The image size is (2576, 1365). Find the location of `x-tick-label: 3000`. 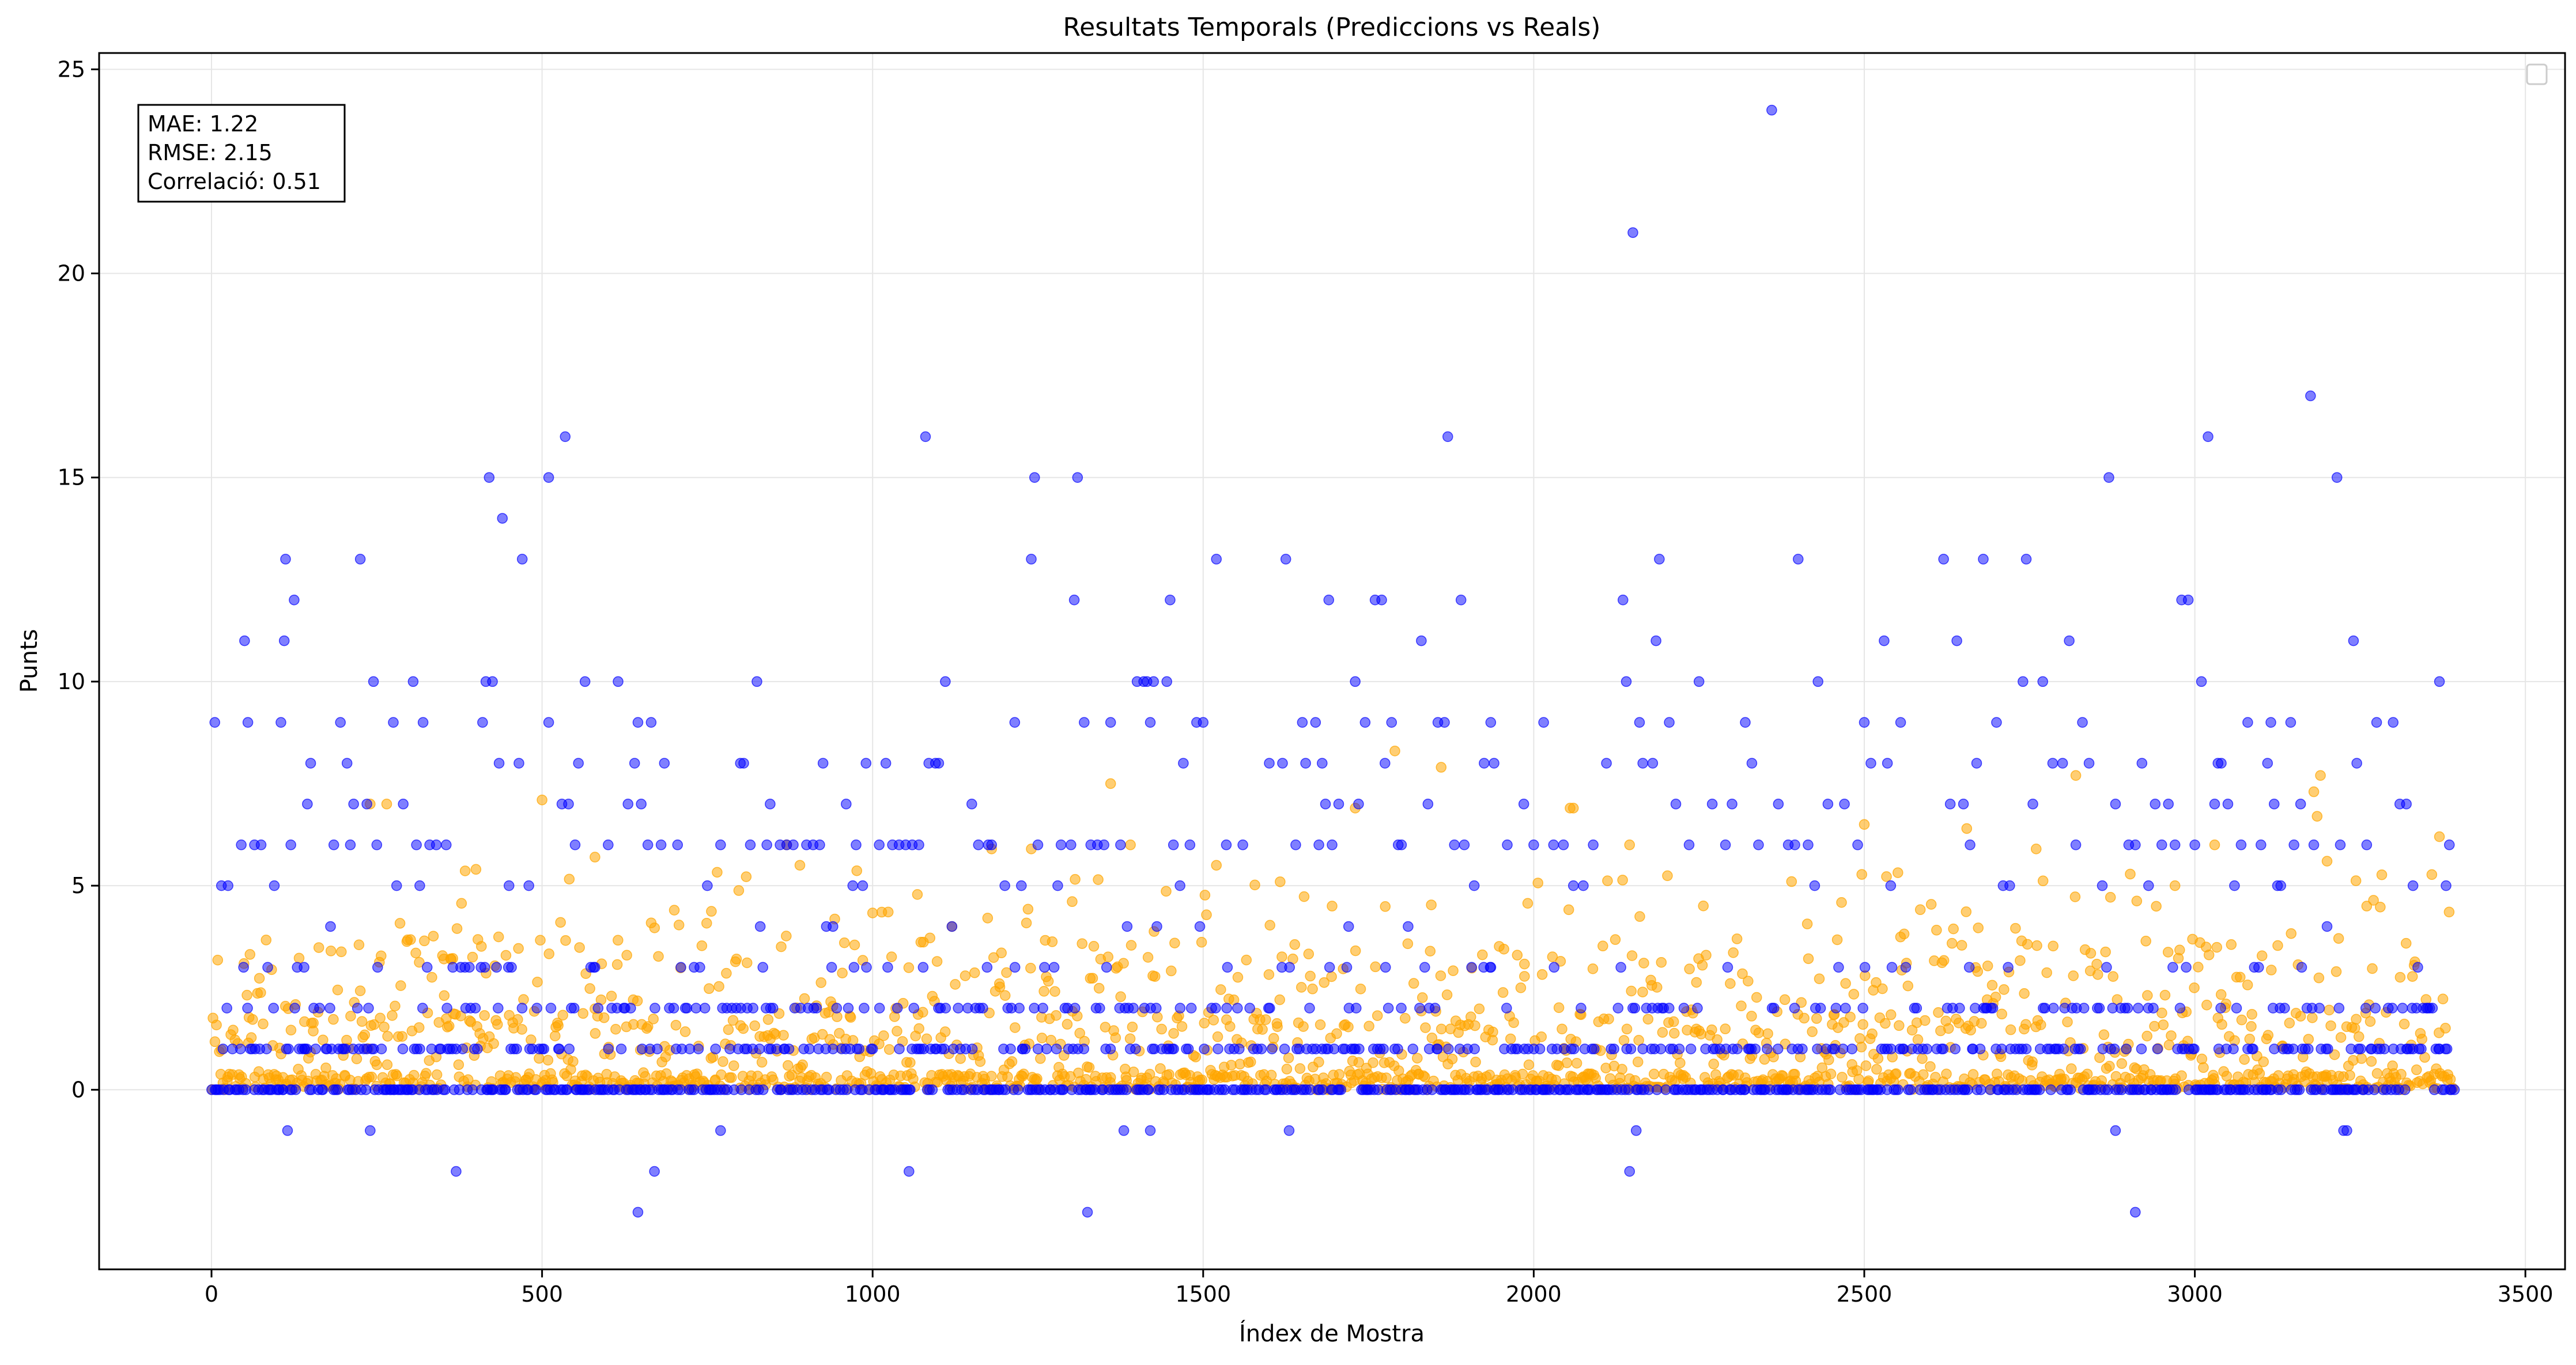

x-tick-label: 3000 is located at coordinates (2195, 1294).